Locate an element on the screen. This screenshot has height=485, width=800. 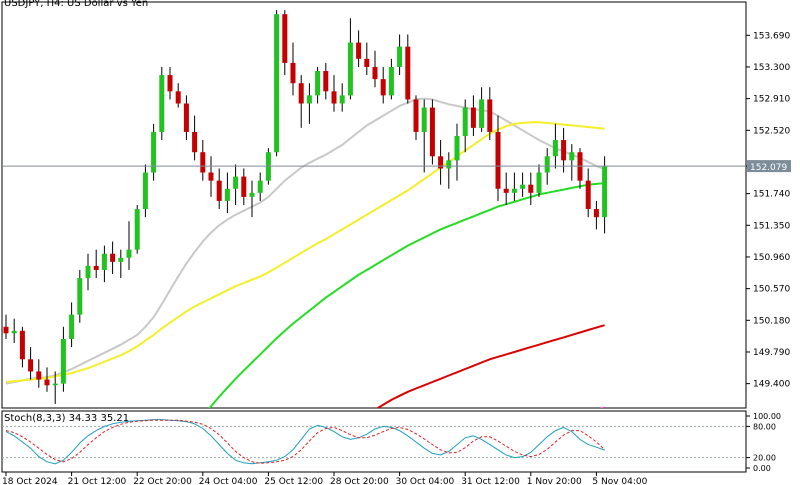
stochastic-title: Stoch(8,3,3) 34.33 35.21 is located at coordinates (67, 418).